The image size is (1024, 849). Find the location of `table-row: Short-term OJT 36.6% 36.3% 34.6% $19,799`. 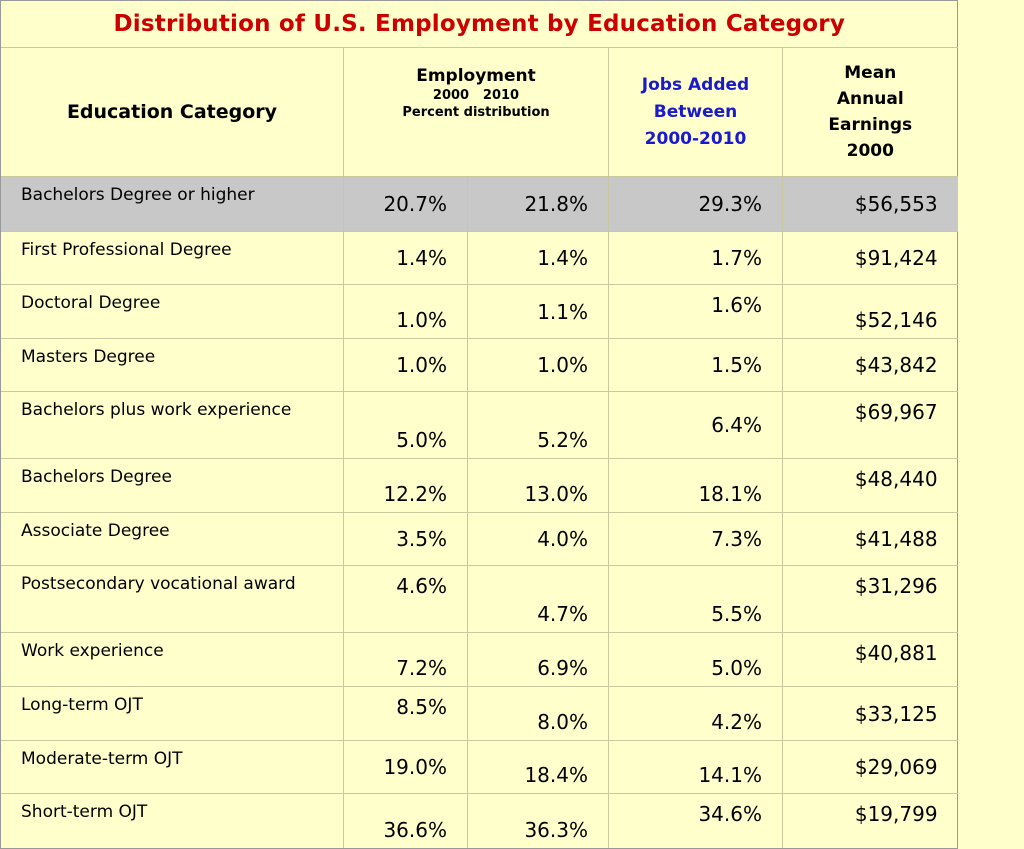

table-row: Short-term OJT 36.6% 36.3% 34.6% $19,799 is located at coordinates (479, 821).